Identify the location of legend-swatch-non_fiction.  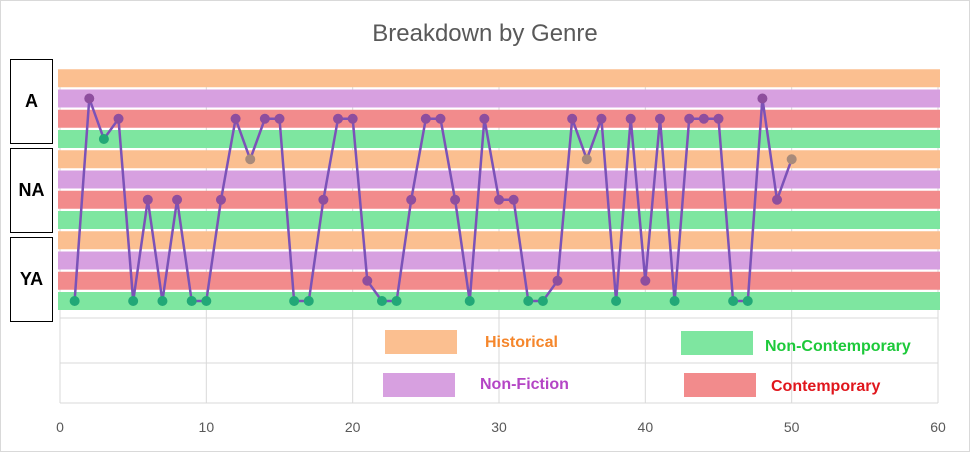
(419, 385).